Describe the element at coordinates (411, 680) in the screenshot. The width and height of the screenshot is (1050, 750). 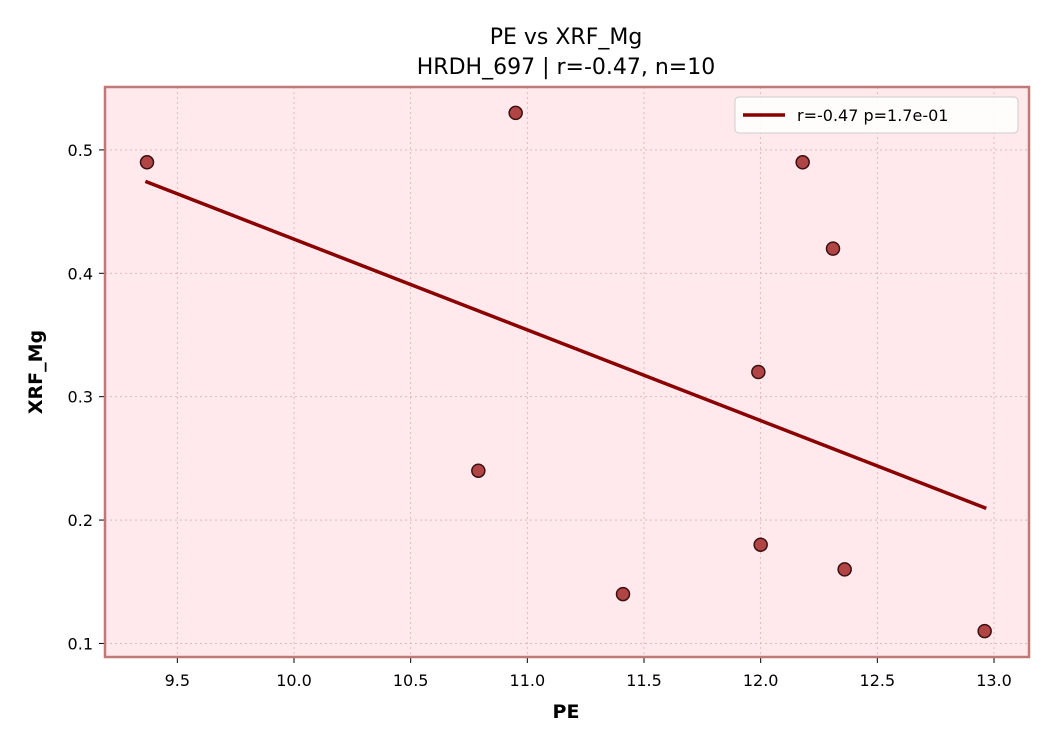
I see `x-tick-label: 10.5` at that location.